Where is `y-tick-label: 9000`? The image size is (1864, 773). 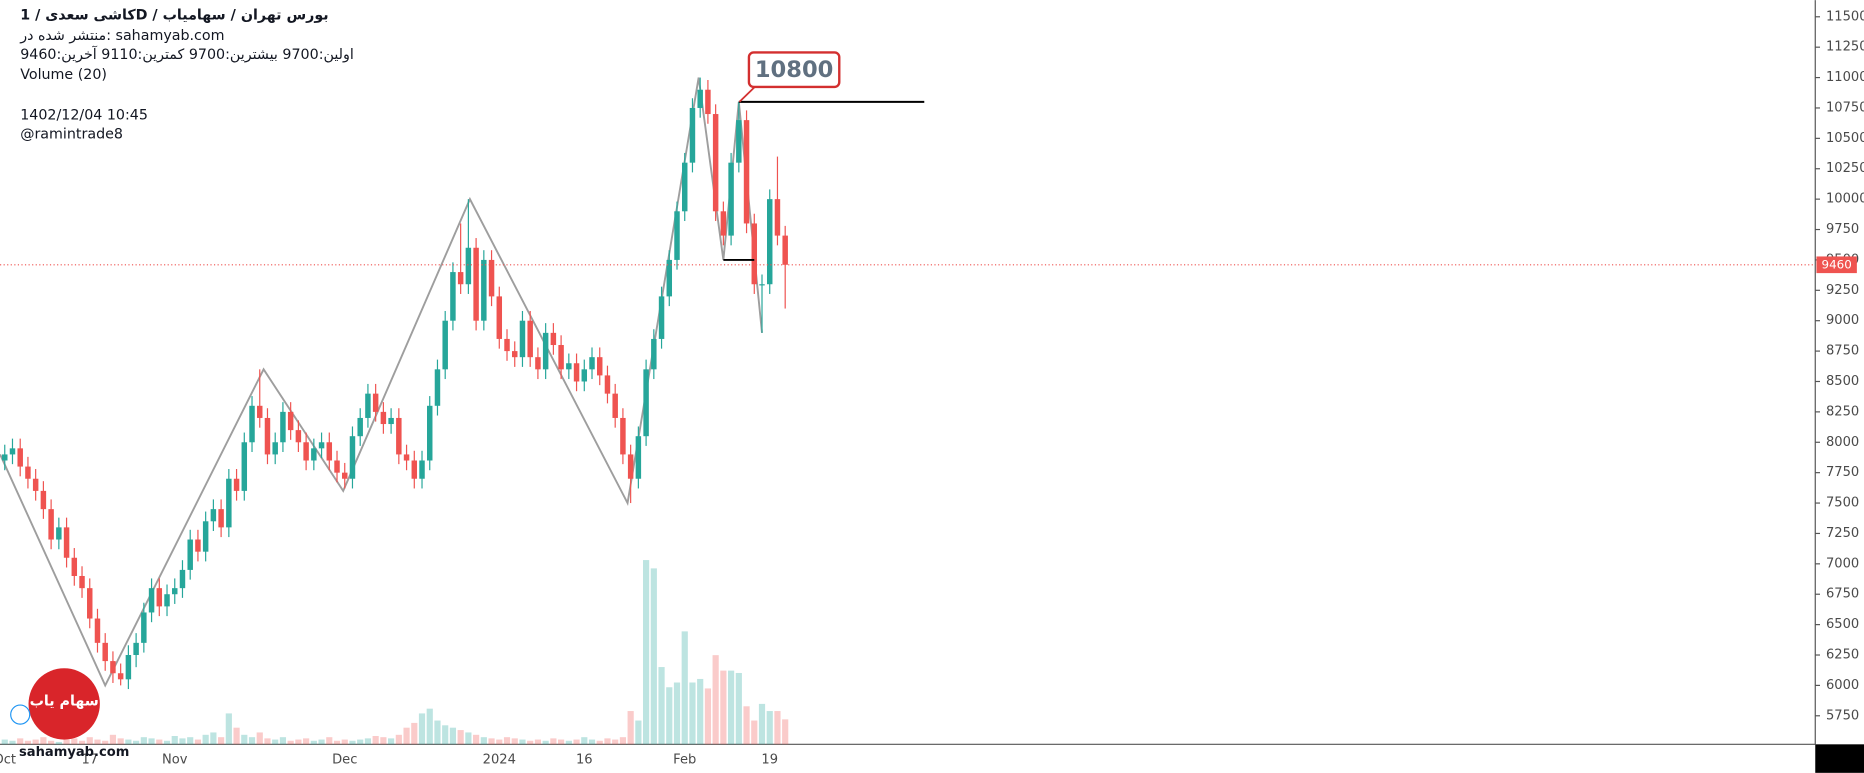 y-tick-label: 9000 is located at coordinates (1842, 320).